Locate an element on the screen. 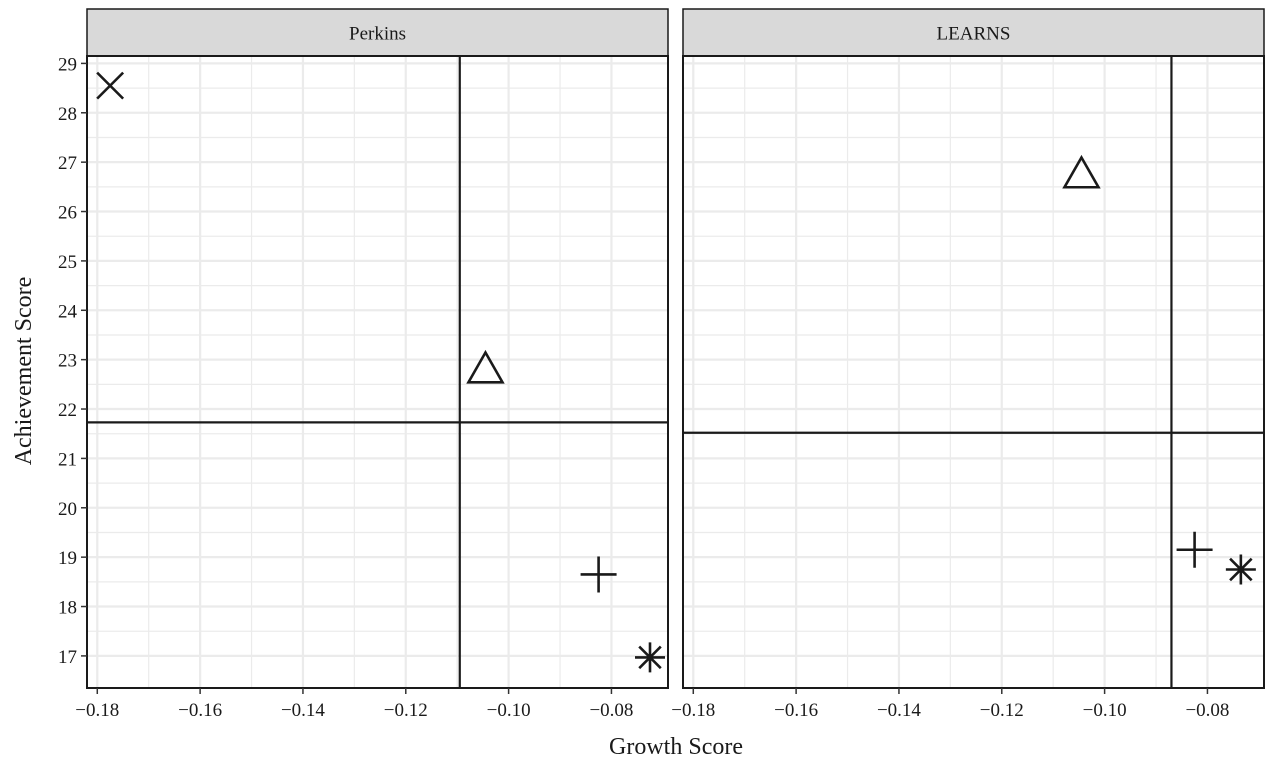 This screenshot has height=762, width=1265. y-tick-label: 25 is located at coordinates (67, 262).